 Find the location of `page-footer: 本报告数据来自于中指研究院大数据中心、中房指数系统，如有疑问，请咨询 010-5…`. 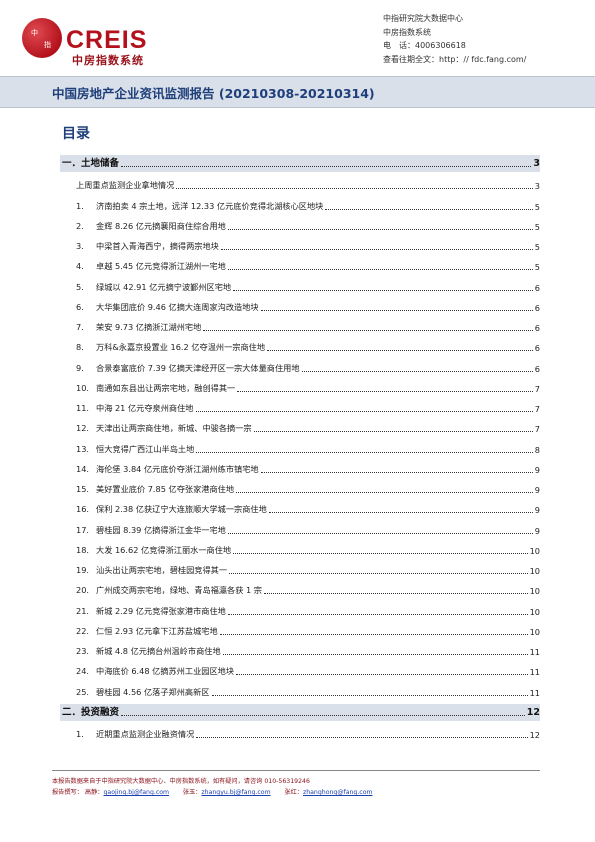

page-footer: 本报告数据来自于中指研究院大数据中心、中房指数系统，如有疑问，请咨询 010-5… is located at coordinates (212, 787).